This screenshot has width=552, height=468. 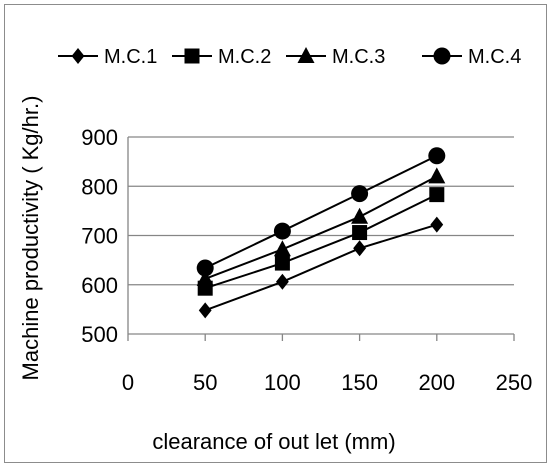 What do you see at coordinates (442, 56) in the screenshot?
I see `legend-marker-mc4` at bounding box center [442, 56].